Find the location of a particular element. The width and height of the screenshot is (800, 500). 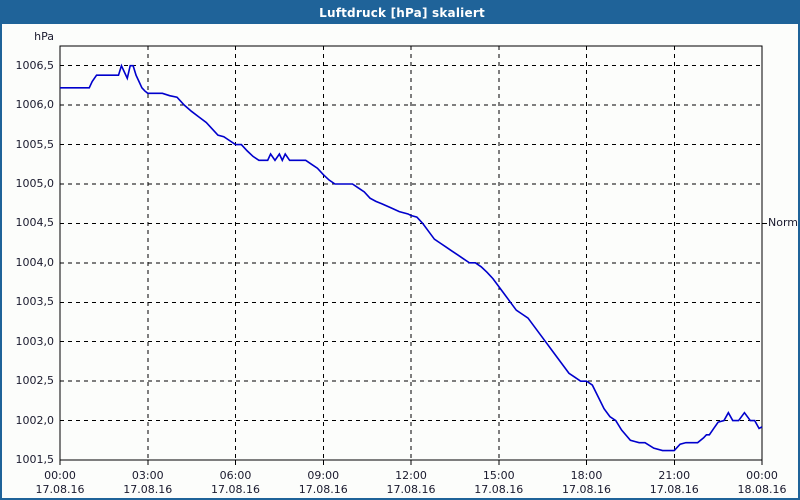

y-axis-unit-label: hPa is located at coordinates (44, 36).